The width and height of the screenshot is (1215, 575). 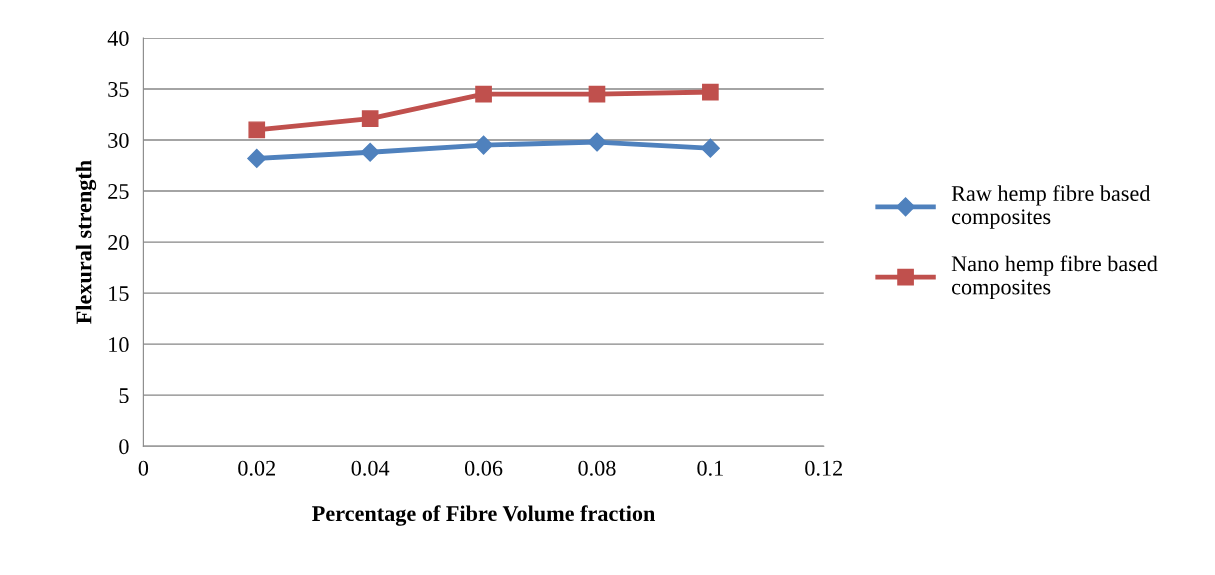 I want to click on x-tick-label: 0.06, so click(x=483, y=468).